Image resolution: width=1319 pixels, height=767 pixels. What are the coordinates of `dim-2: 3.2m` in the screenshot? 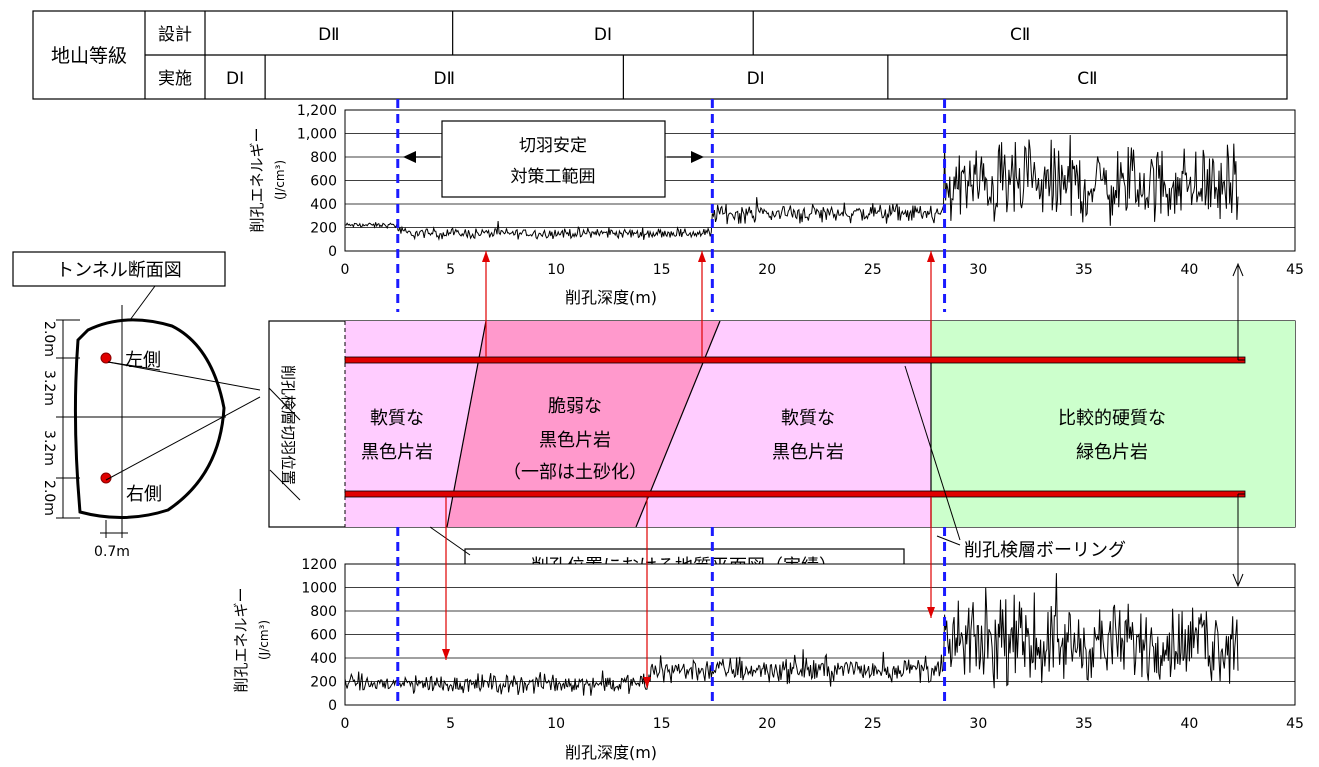 It's located at (49, 388).